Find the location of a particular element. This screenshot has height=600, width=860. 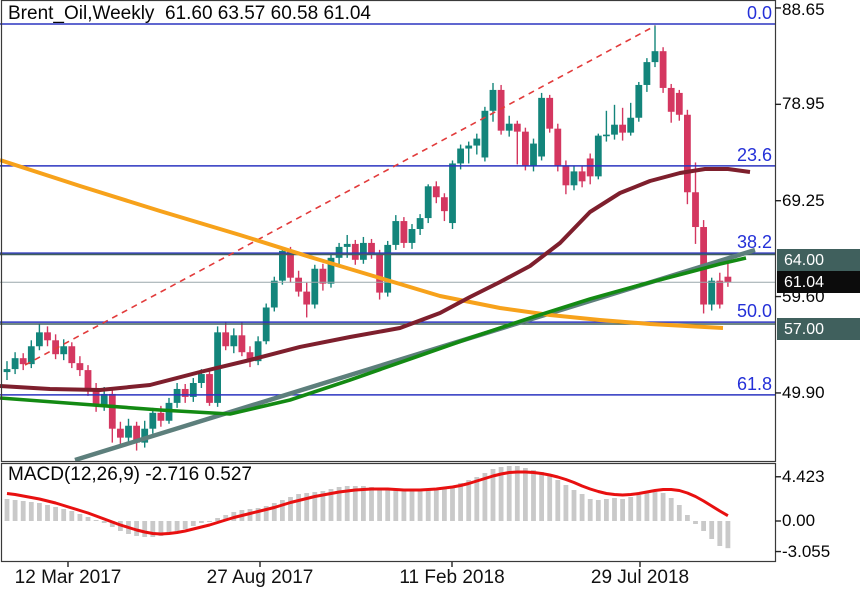

price-axis-label: 78.95 is located at coordinates (803, 104).